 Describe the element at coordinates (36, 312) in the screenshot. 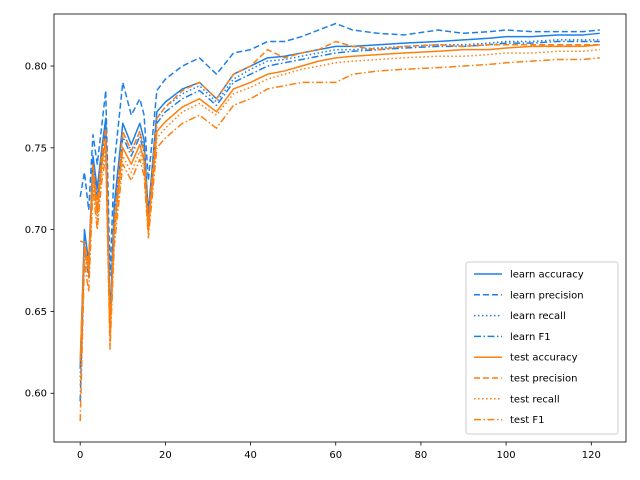

I see `y-tick-label: 0.65` at that location.